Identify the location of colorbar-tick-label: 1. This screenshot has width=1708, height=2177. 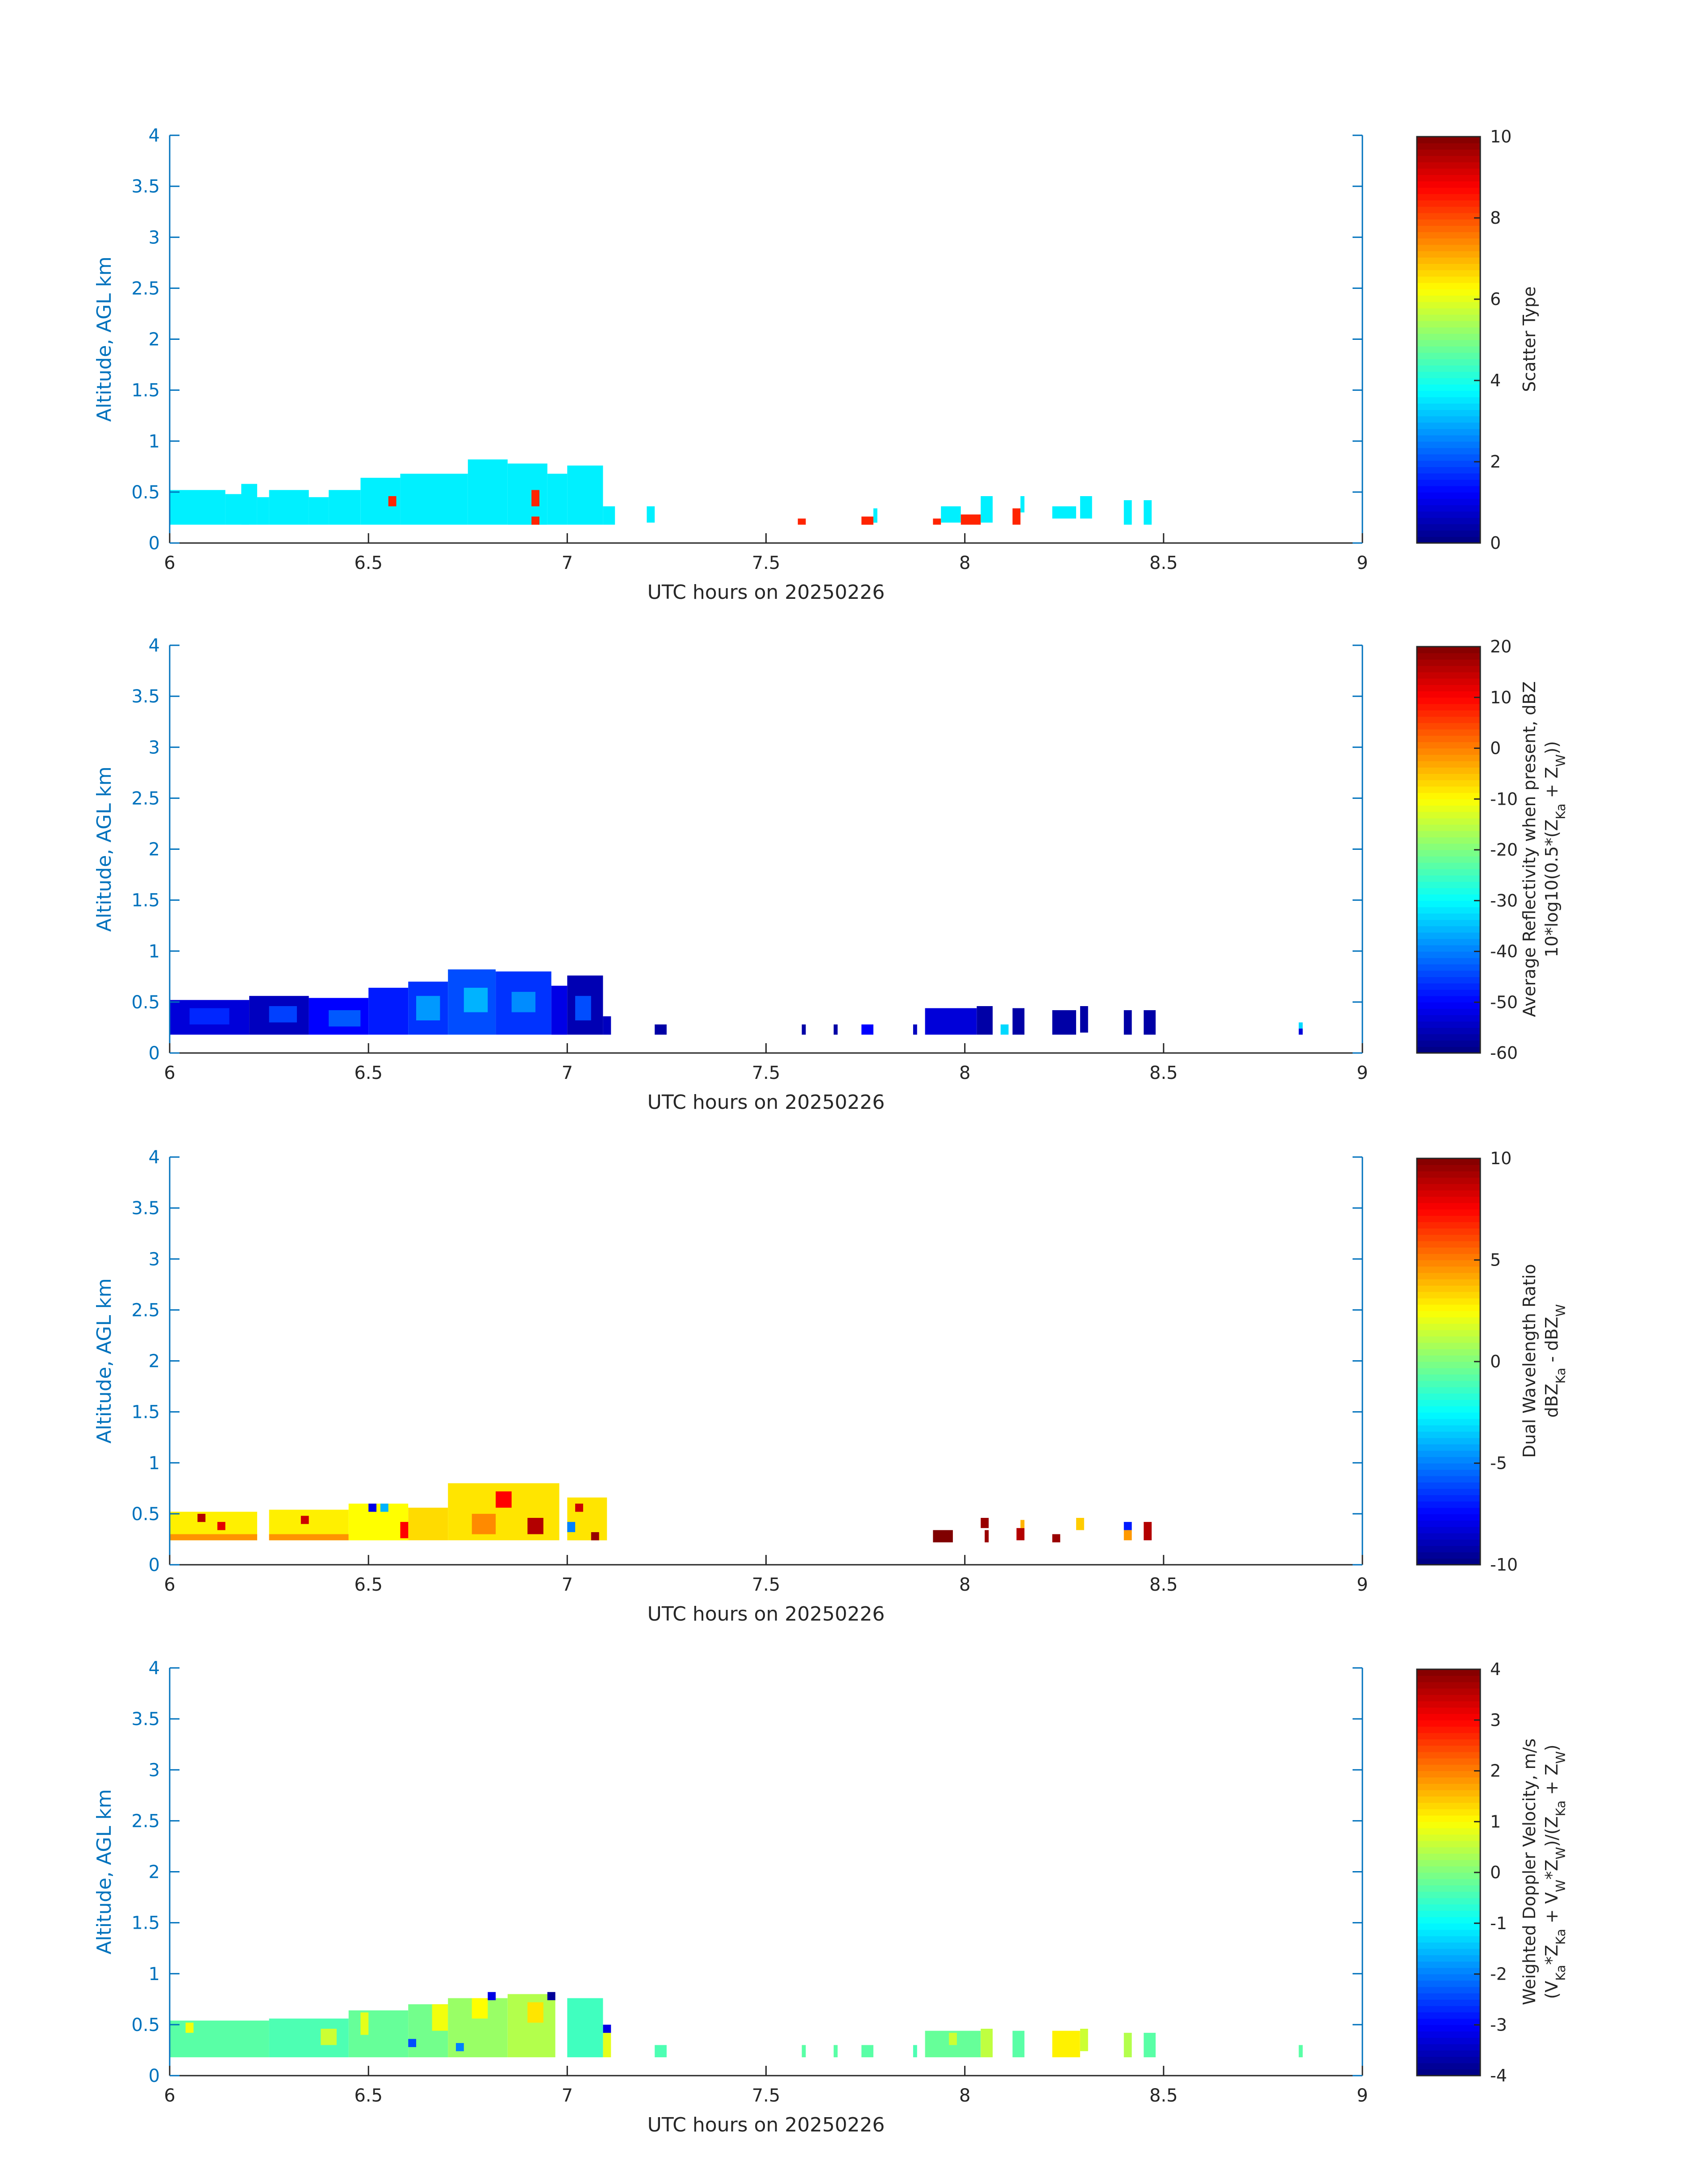
(1495, 1821).